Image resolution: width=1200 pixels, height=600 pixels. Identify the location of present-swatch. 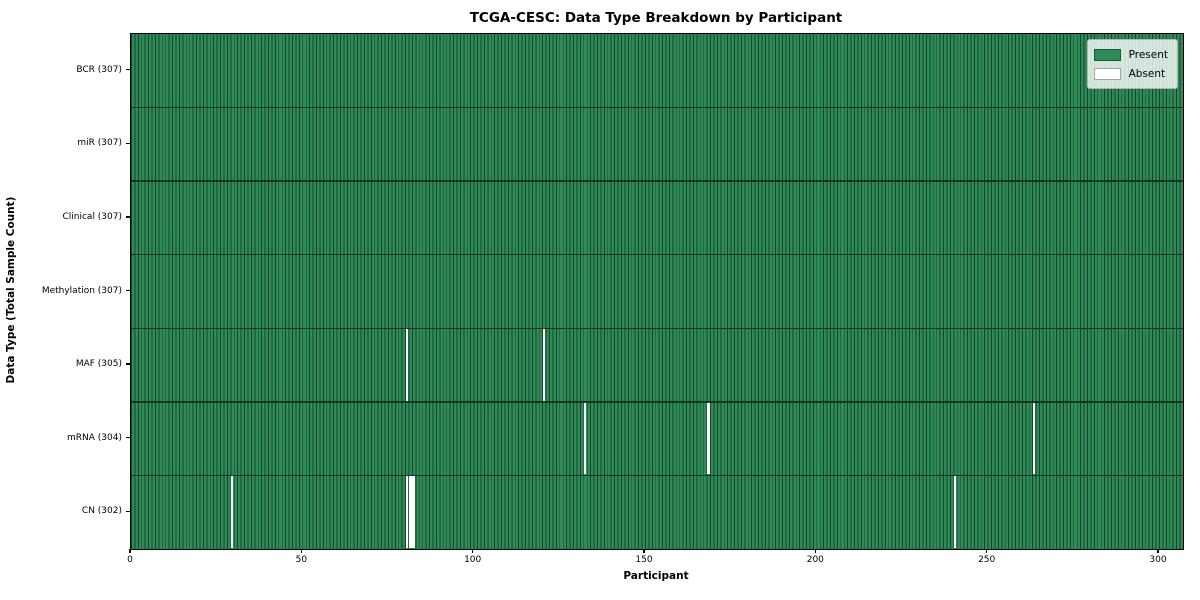
(1107, 54).